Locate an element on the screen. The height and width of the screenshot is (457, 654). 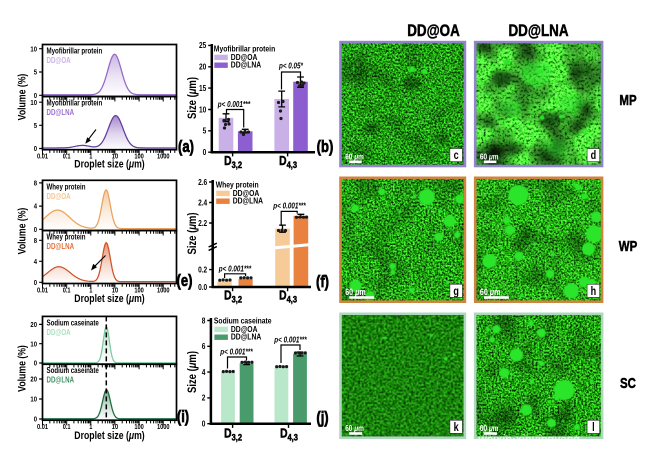
svg-text: (f) is located at coordinates (322, 283).